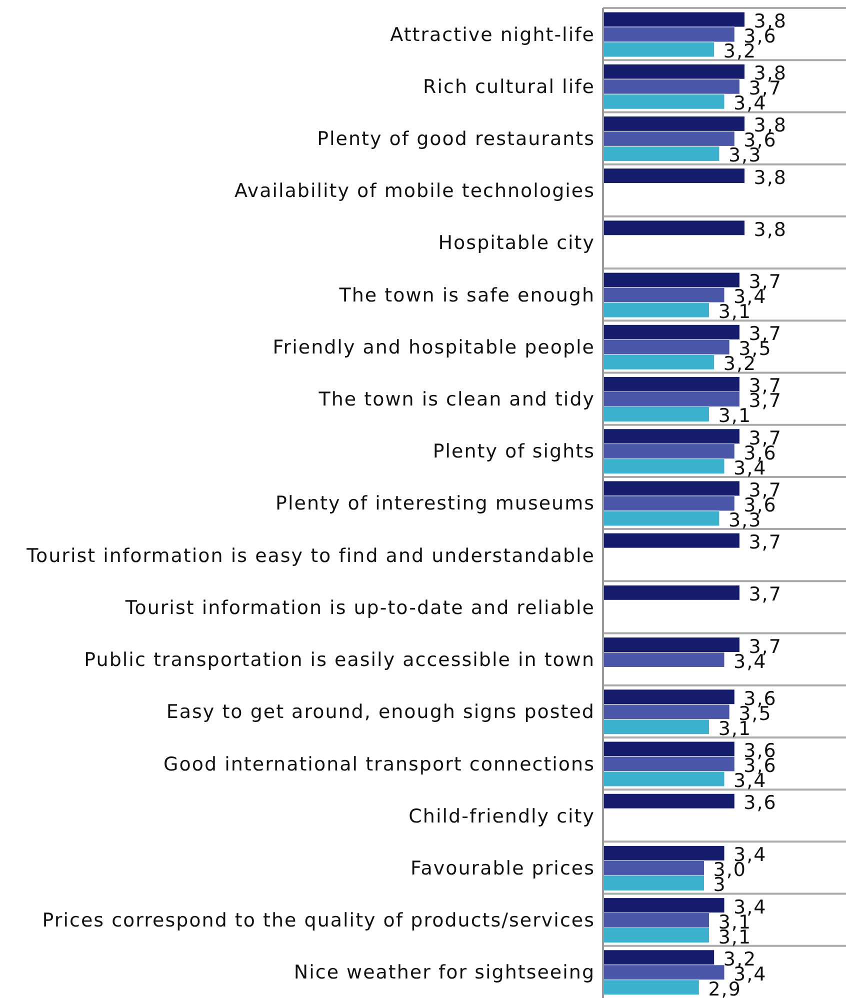 The image size is (846, 998). I want to click on y-tick-label: Rich cultural life, so click(509, 87).